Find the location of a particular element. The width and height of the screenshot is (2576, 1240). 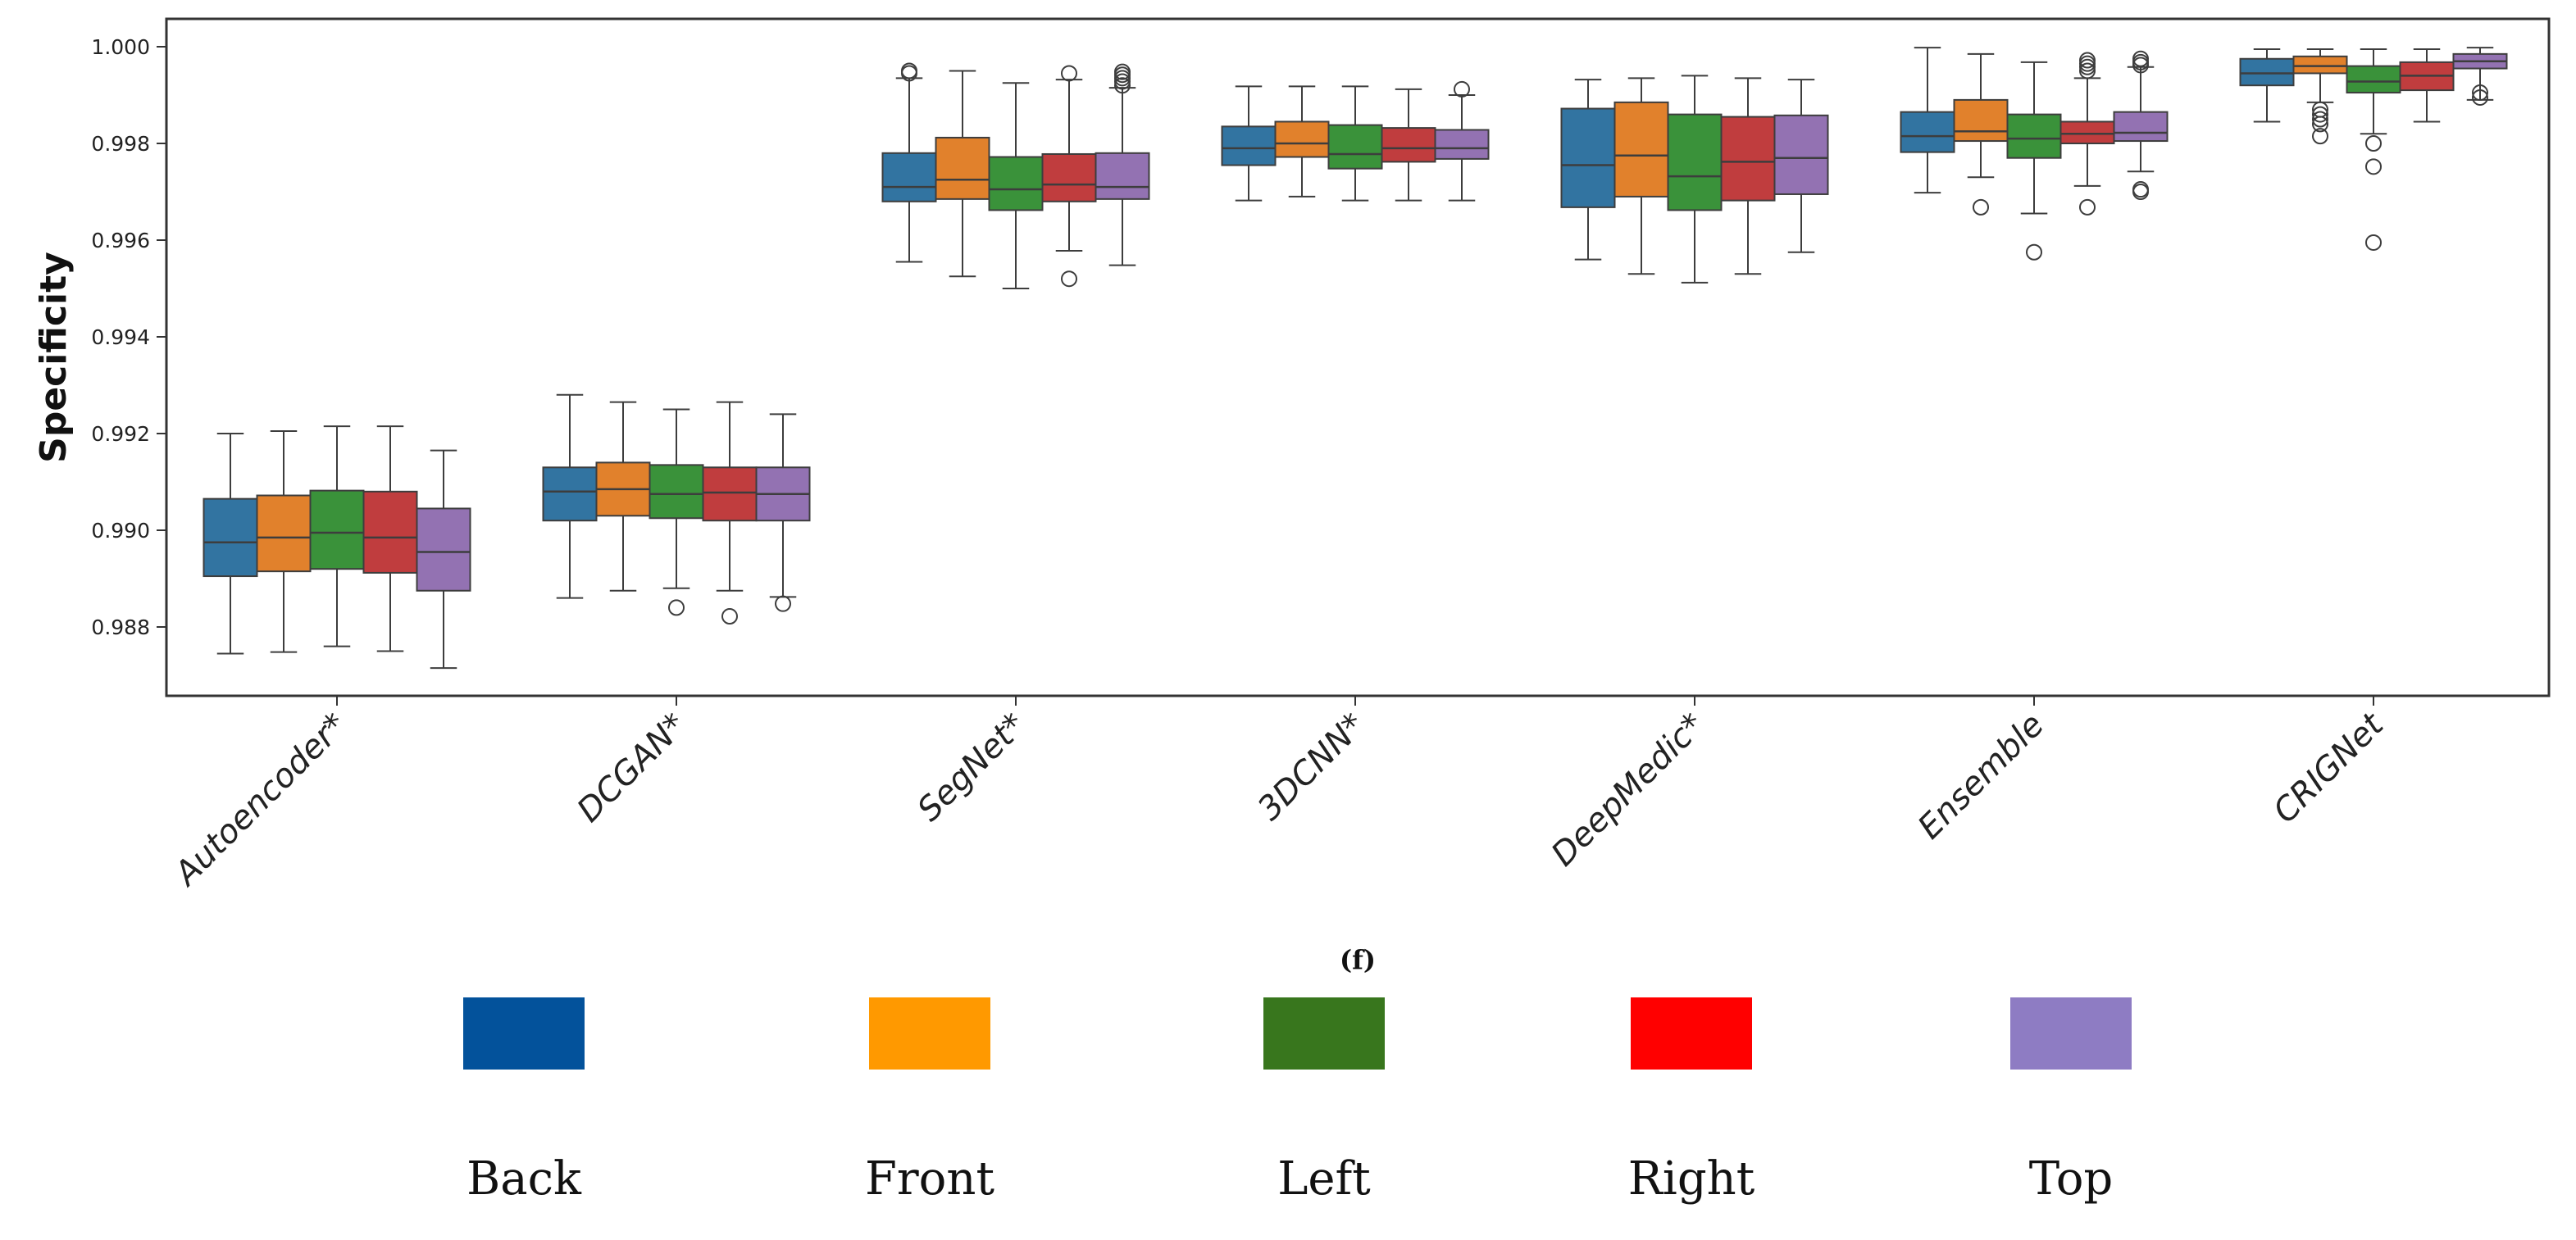

legend: Back Front Left Right Top is located at coordinates (1297, 1101).